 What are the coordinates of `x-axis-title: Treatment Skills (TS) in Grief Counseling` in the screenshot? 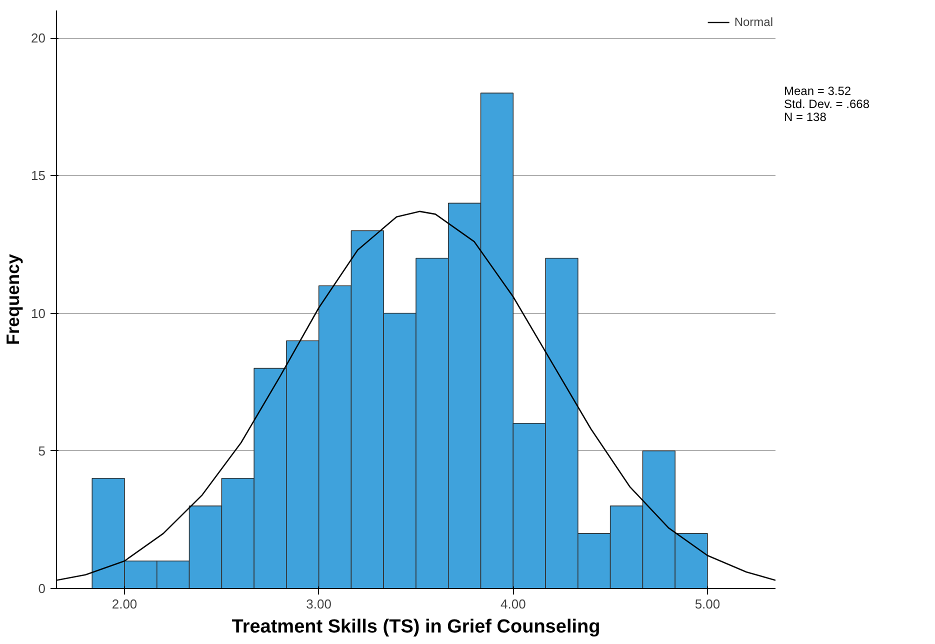 It's located at (416, 627).